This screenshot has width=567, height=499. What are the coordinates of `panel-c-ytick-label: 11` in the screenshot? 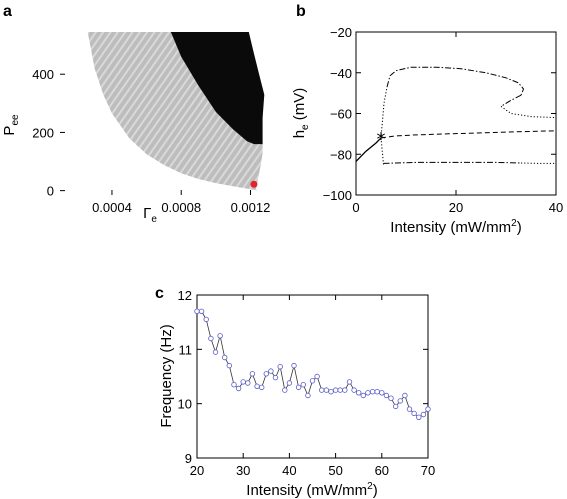 It's located at (186, 349).